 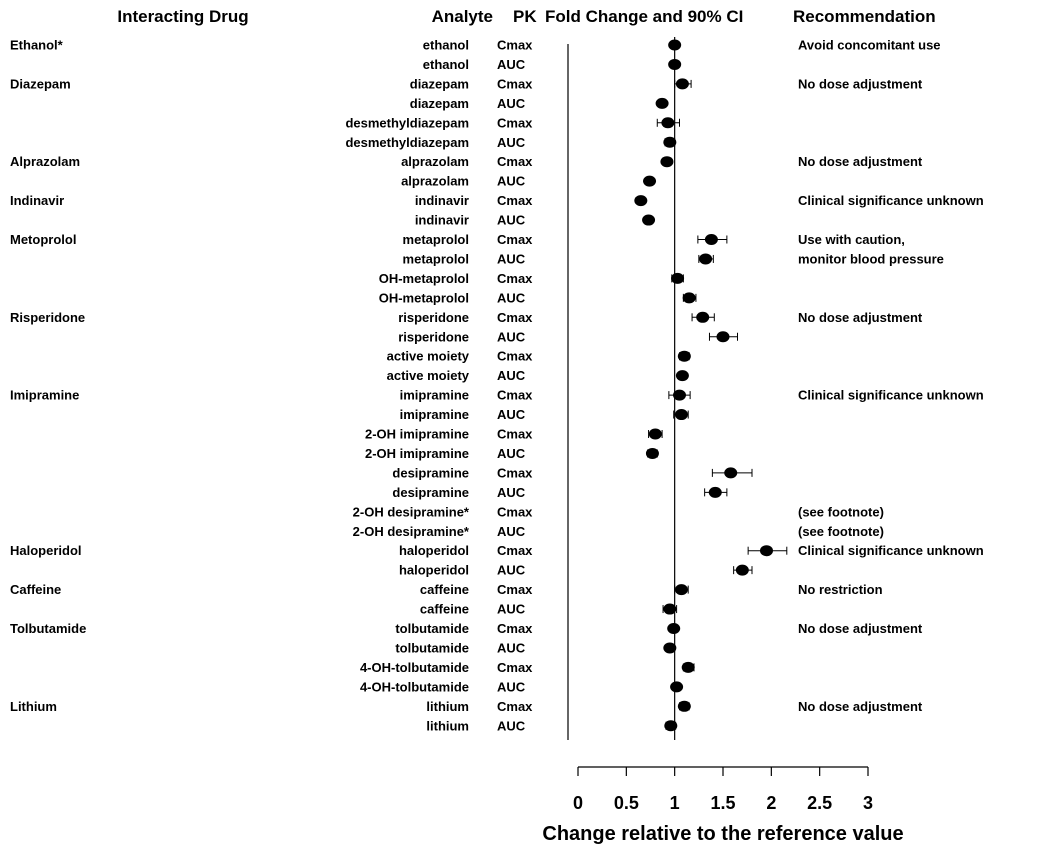 I want to click on header-pk: PK, so click(x=525, y=16).